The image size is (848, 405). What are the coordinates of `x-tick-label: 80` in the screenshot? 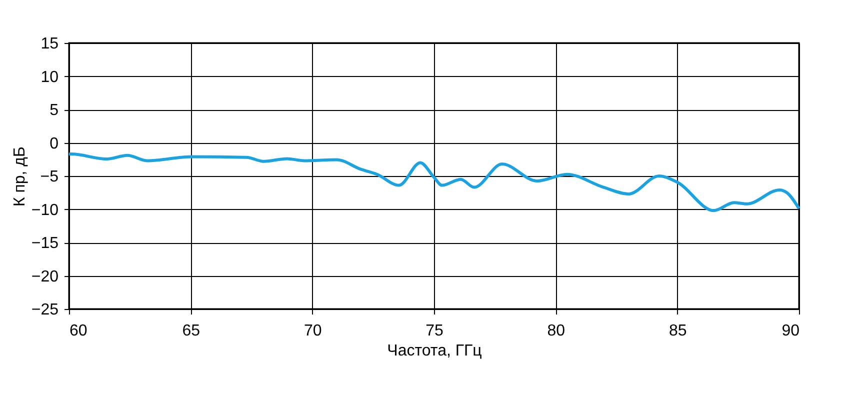 It's located at (556, 331).